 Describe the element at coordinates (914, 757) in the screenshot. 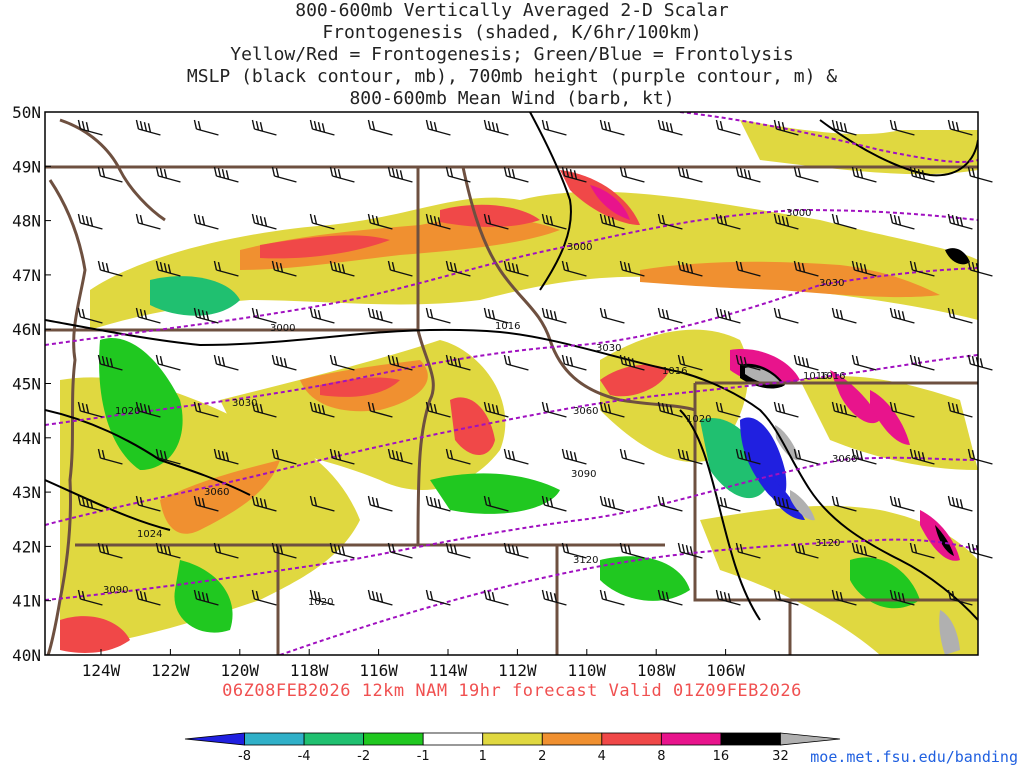

I see `source-url: moe.met.fsu.edu/banding` at that location.